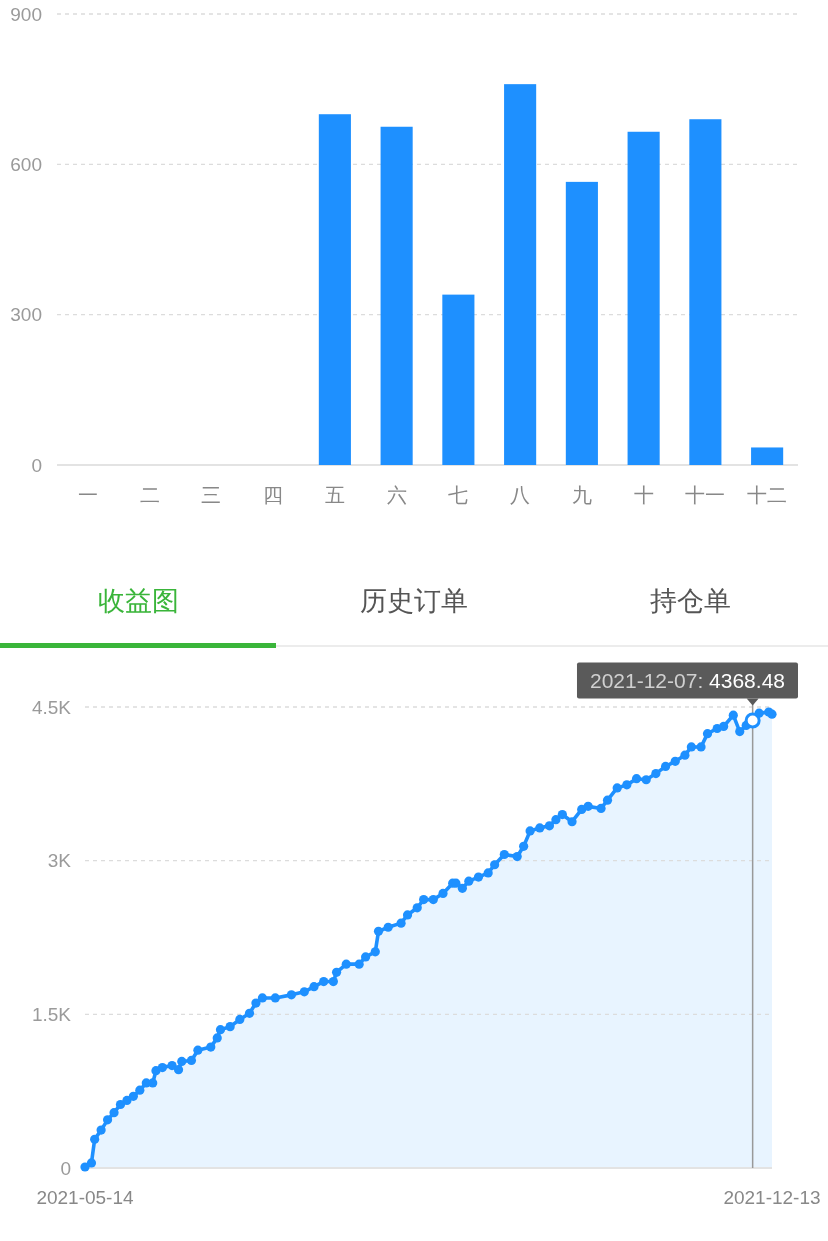  I want to click on x-tick-label: 二, so click(149, 495).